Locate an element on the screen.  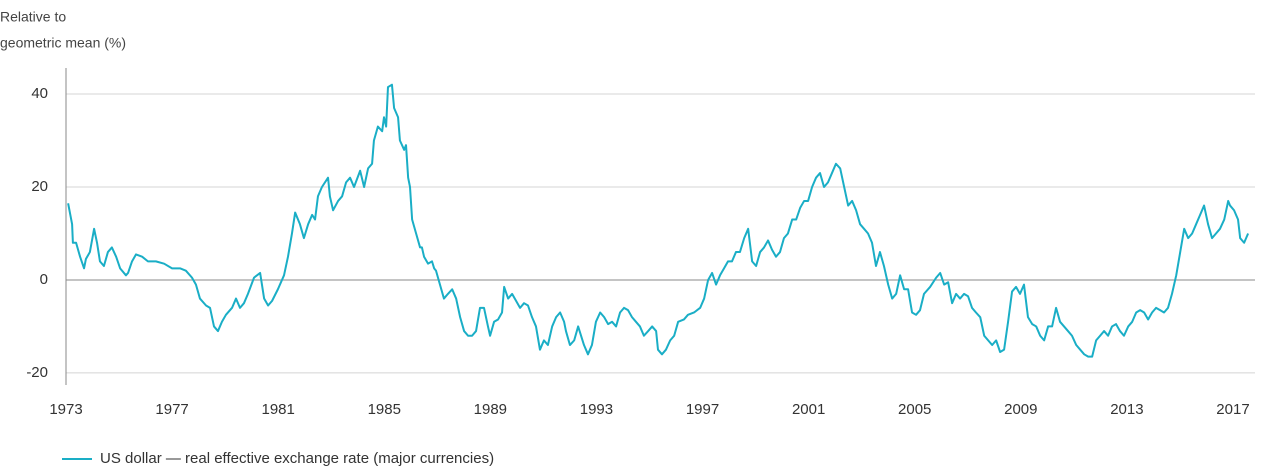
x-tick-label: 2009 is located at coordinates (1020, 409).